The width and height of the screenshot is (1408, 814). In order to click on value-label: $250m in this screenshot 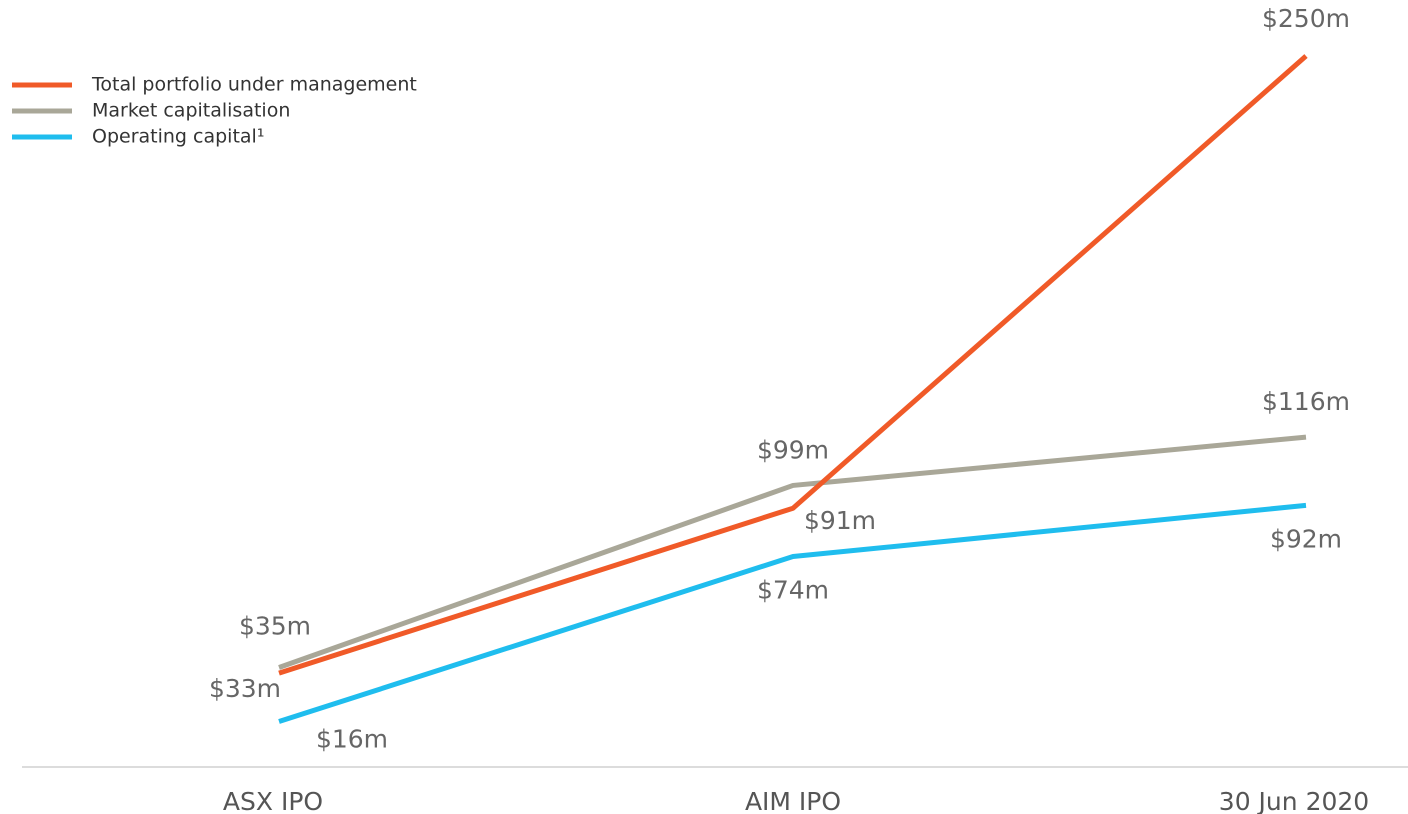, I will do `click(1306, 18)`.